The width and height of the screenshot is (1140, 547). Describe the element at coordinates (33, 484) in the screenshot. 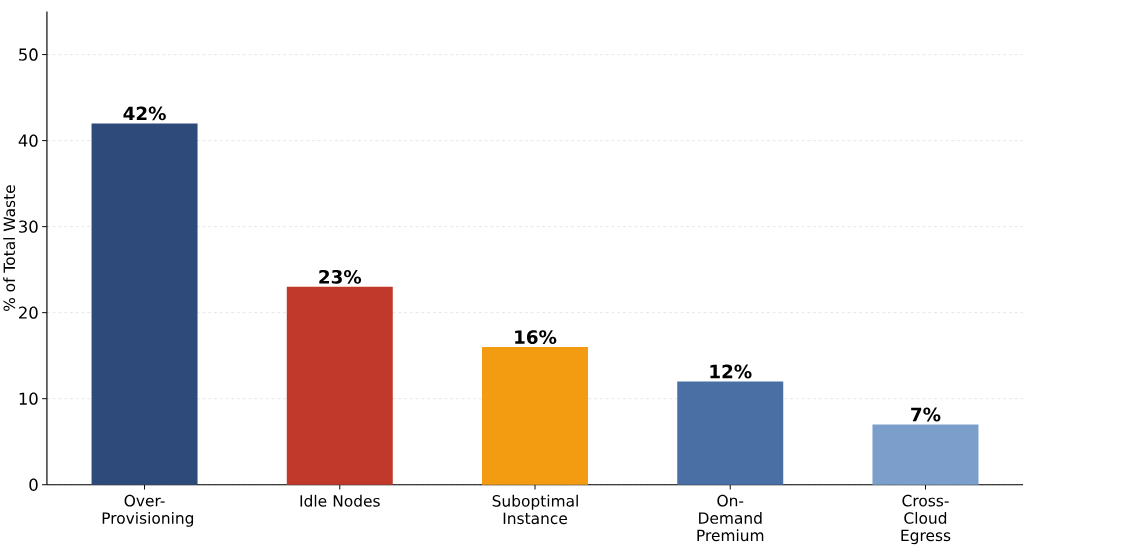

I see `y-tick-label: 0` at that location.